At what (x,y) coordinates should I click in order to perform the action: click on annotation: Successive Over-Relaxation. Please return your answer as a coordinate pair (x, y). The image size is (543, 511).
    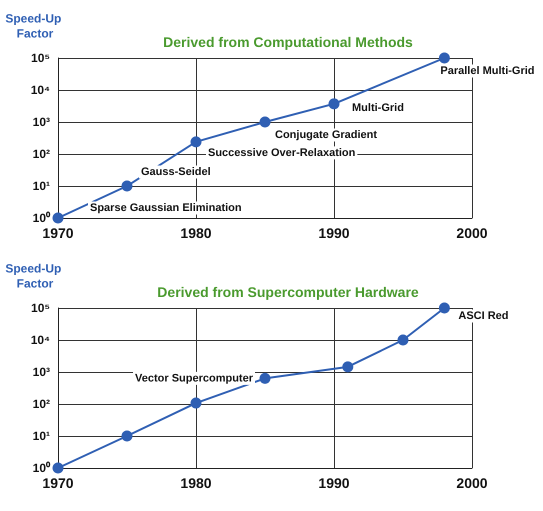
    Looking at the image, I should click on (282, 152).